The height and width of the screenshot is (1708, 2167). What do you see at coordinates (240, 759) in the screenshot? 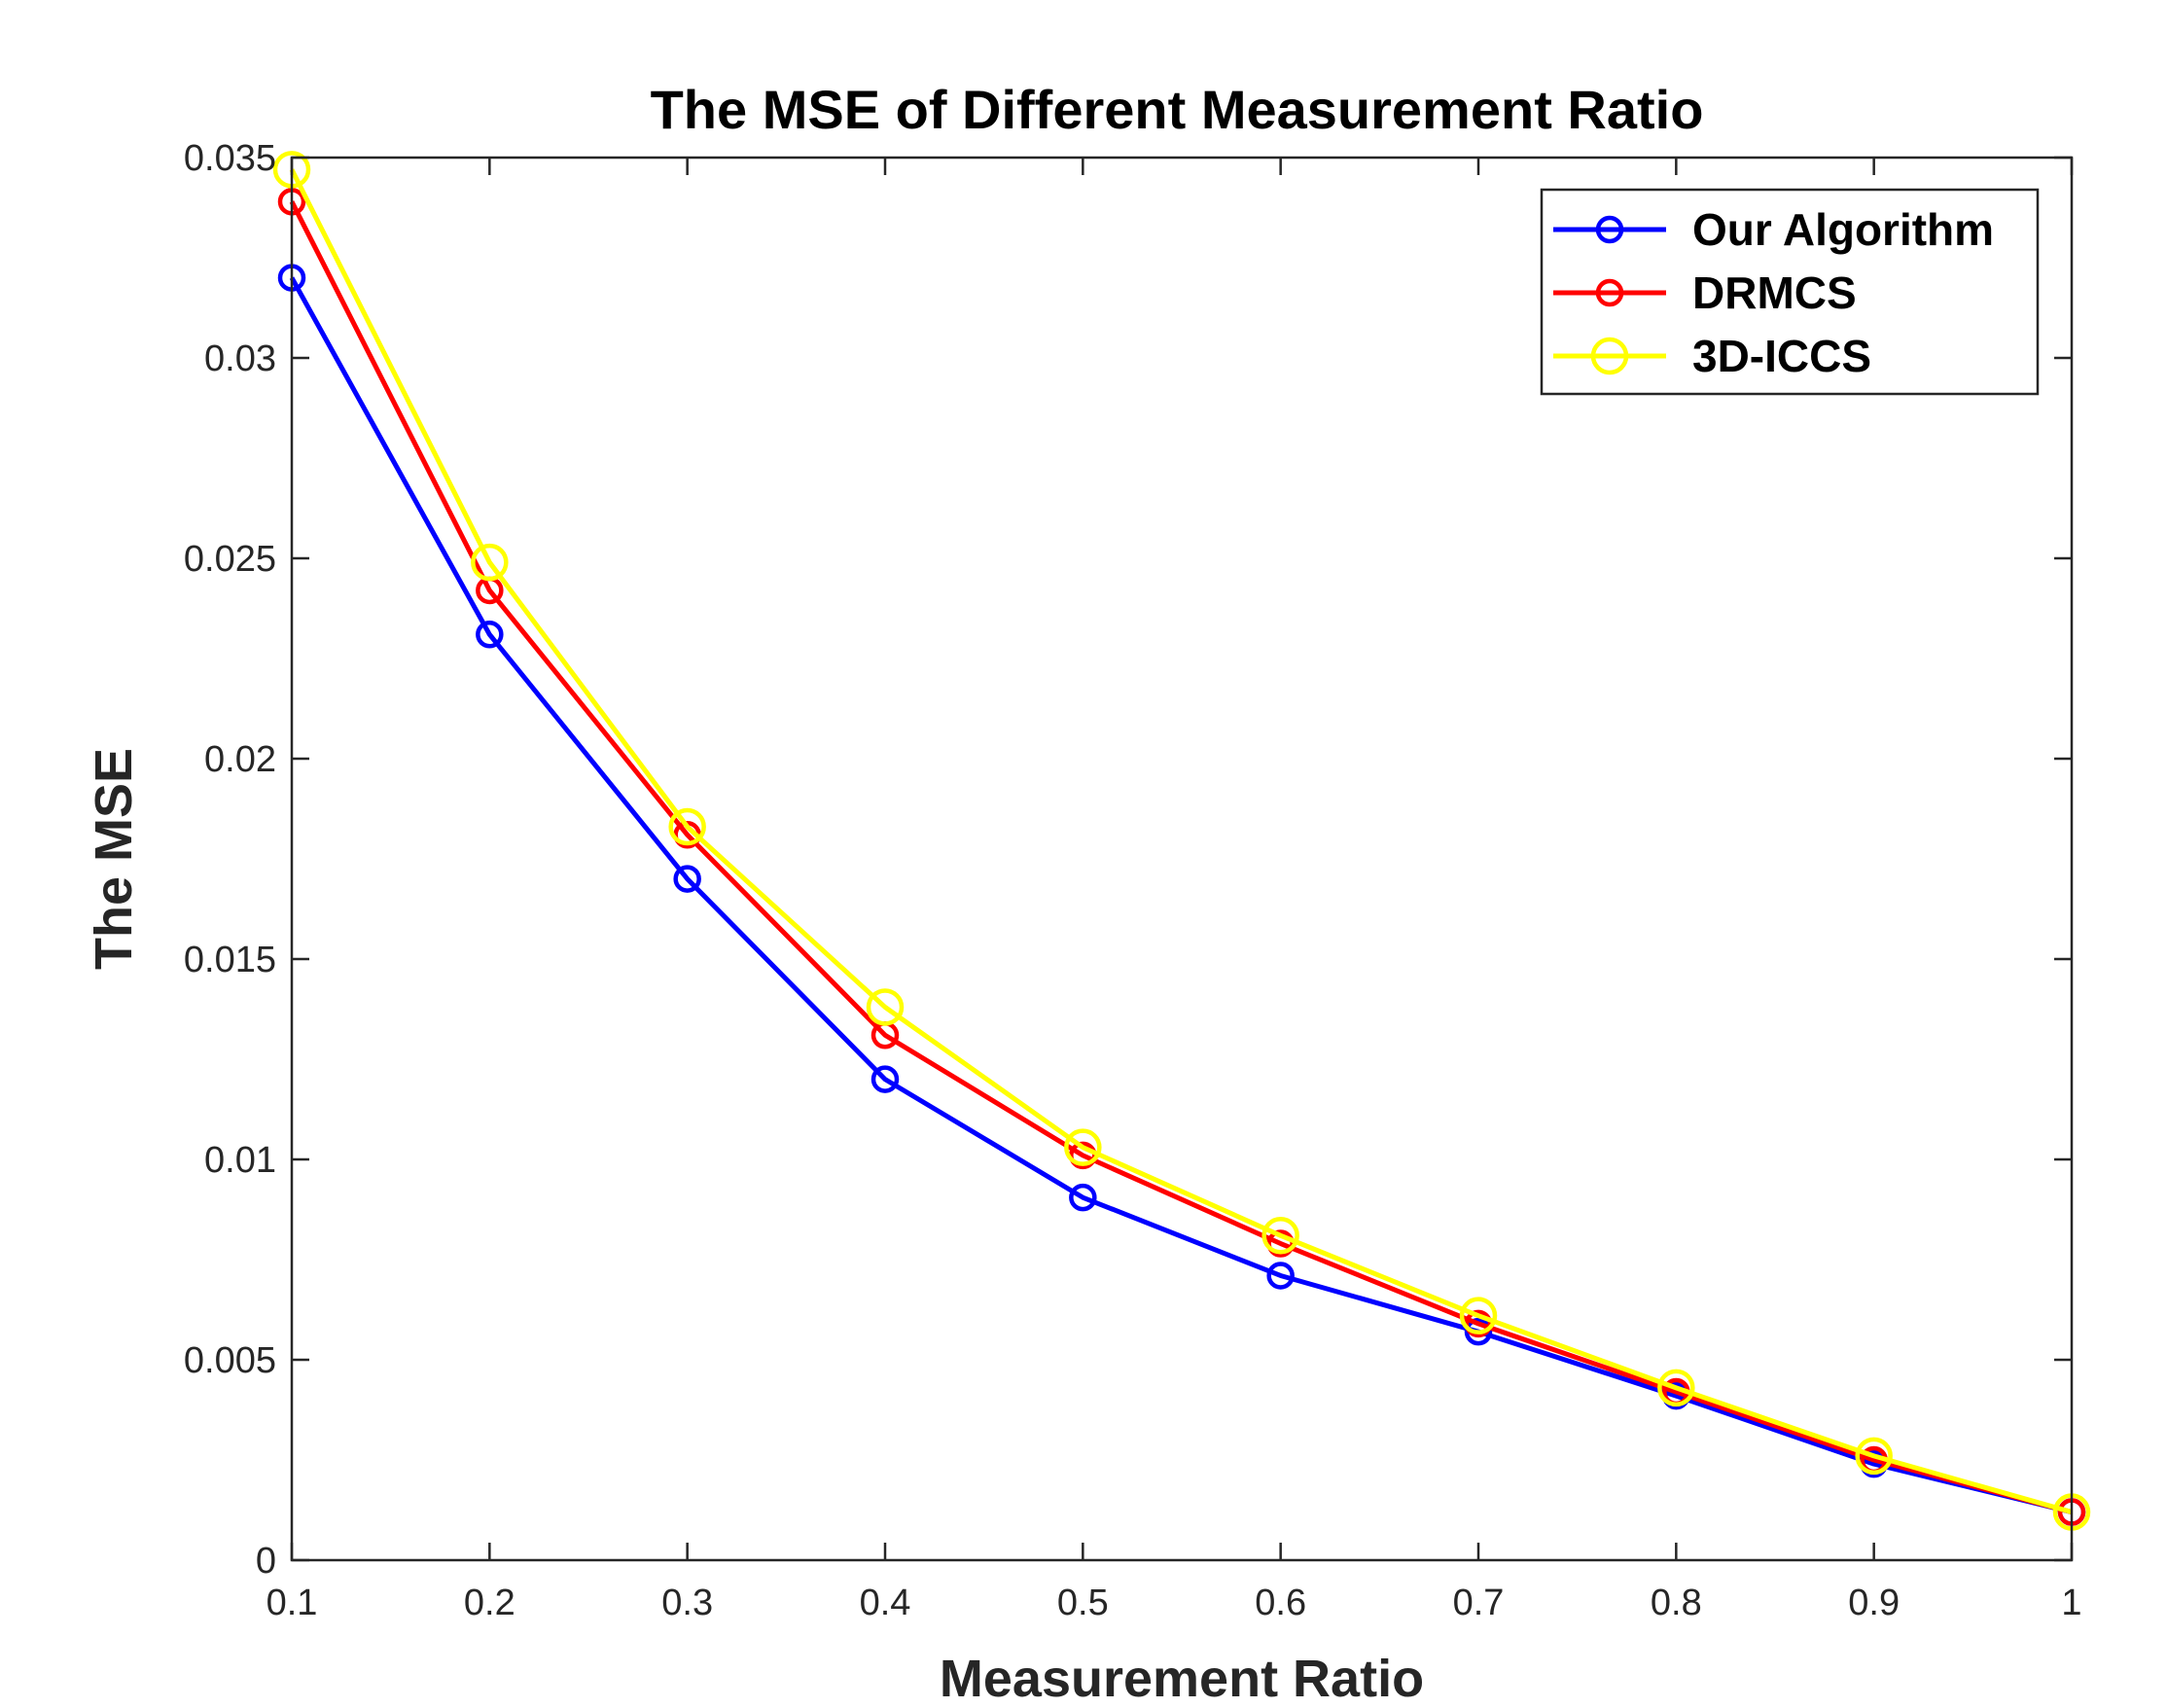
I see `y-tick-label: 0.02` at bounding box center [240, 759].